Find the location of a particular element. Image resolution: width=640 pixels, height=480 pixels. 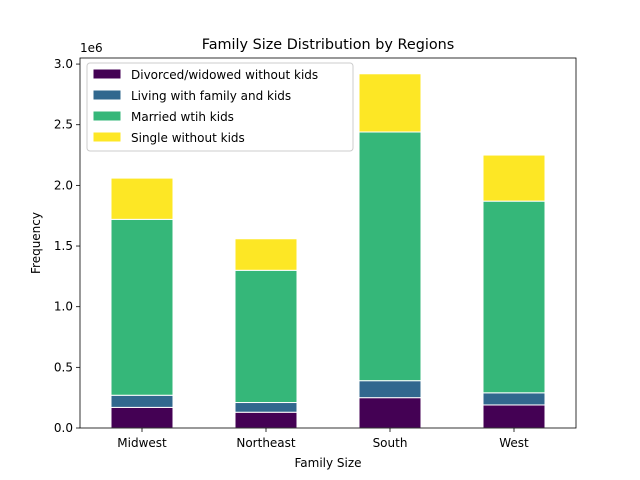

x-tick-label: West is located at coordinates (514, 443).